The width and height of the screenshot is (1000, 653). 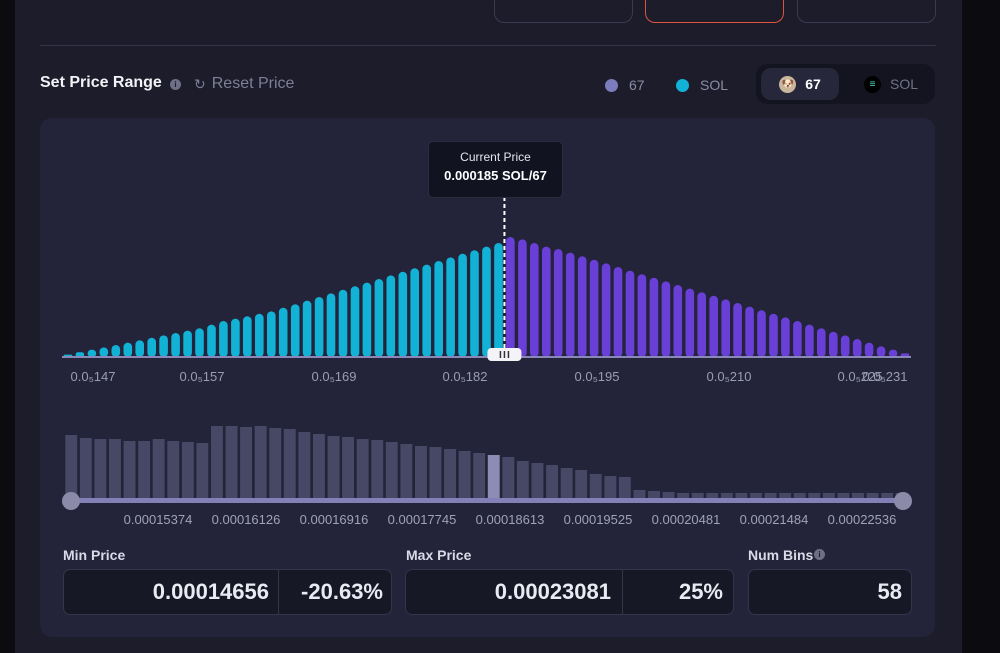 What do you see at coordinates (175, 84) in the screenshot?
I see `info-icon: i` at bounding box center [175, 84].